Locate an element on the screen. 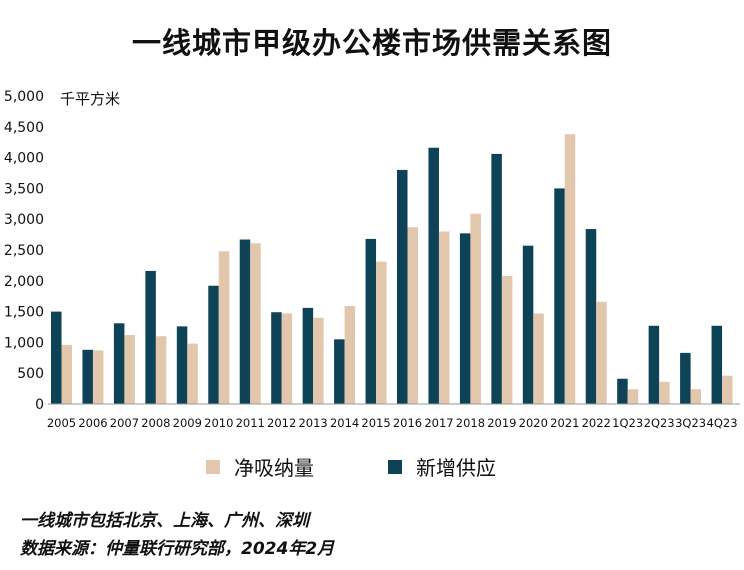 The image size is (744, 570). bar-absorption-2009 is located at coordinates (192, 373).